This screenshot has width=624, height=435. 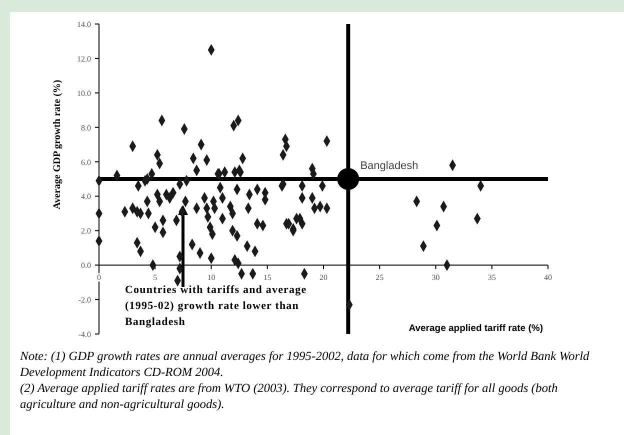 I want to click on text: (2) Average applied tariff rates are from WTO (2003). They correspond to average tariff for all goods (both agriculture and non-agricultural goods)., so click(x=289, y=396).